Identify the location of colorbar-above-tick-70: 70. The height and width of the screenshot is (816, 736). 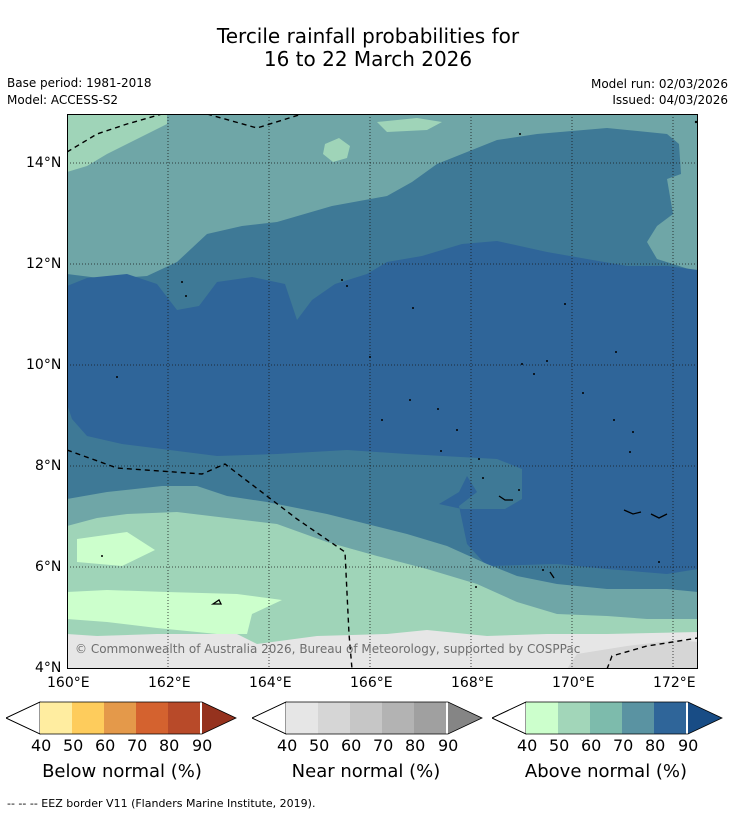
(623, 745).